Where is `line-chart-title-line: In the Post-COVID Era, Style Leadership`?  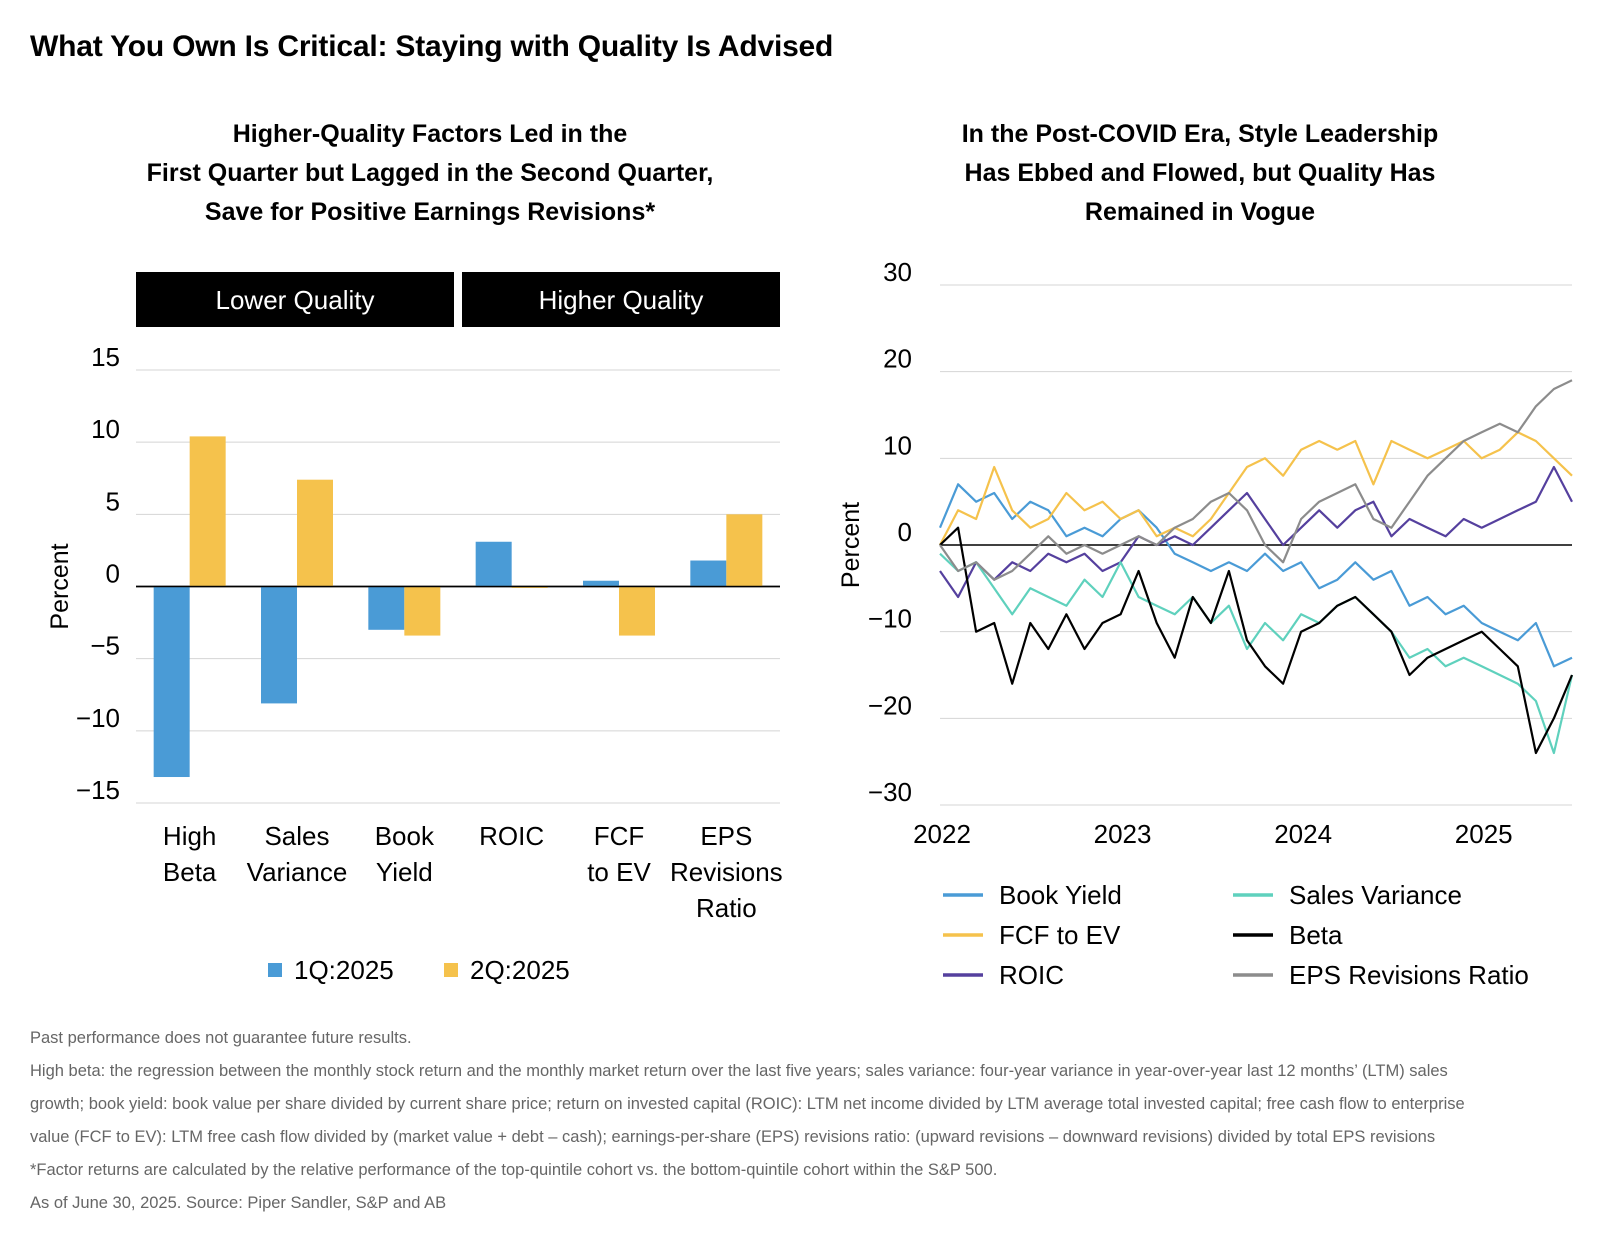 line-chart-title-line: In the Post-COVID Era, Style Leadership is located at coordinates (1200, 134).